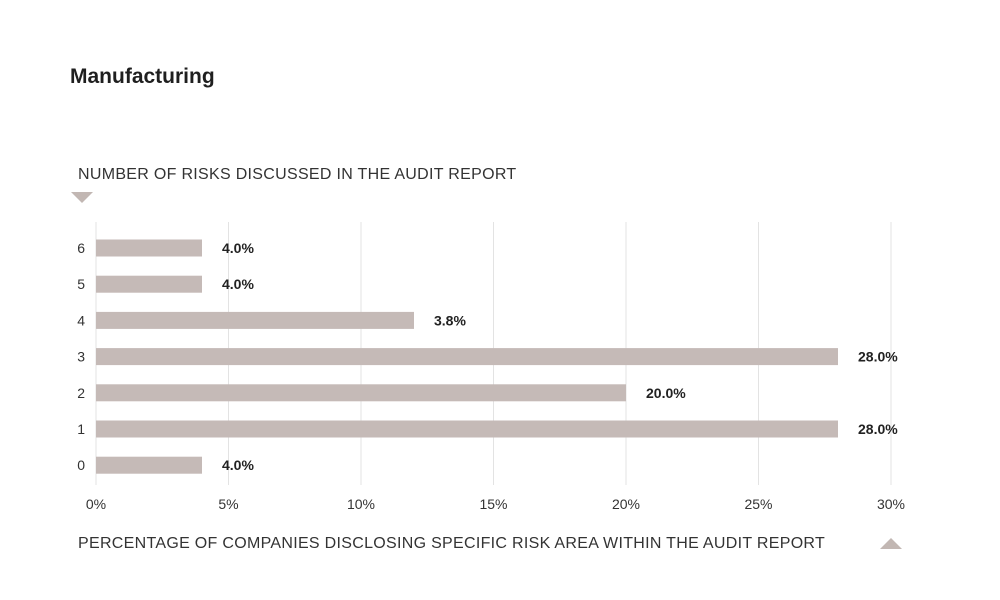  I want to click on triangle-up-icon, so click(891, 543).